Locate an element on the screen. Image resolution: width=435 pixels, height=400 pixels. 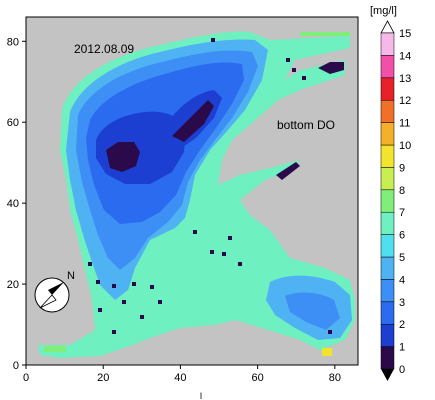
x-tick-label: 20 is located at coordinates (103, 378).